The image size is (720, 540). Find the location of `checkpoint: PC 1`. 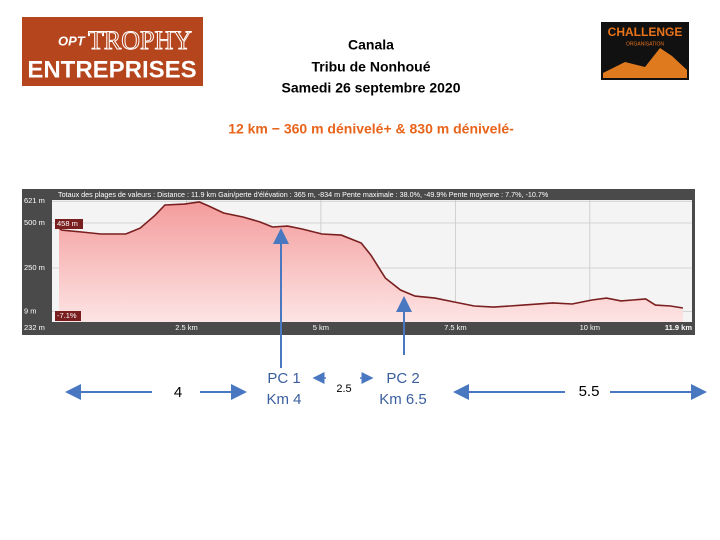

checkpoint: PC 1 is located at coordinates (283, 378).